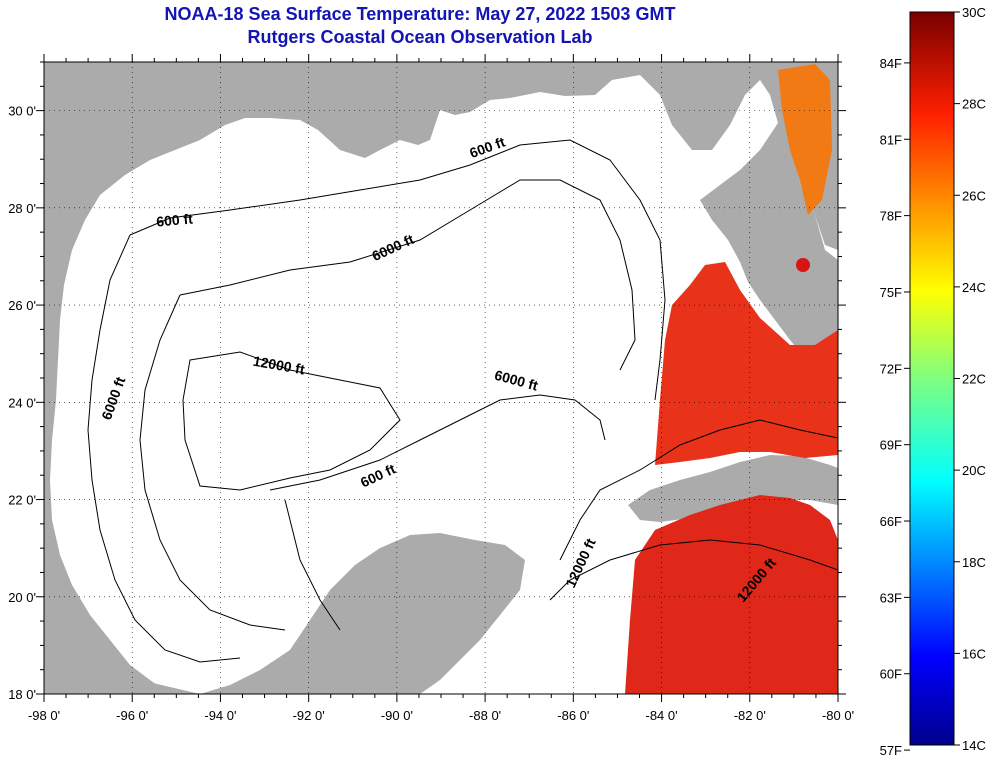  What do you see at coordinates (769, 236) in the screenshot?
I see `land-florida` at bounding box center [769, 236].